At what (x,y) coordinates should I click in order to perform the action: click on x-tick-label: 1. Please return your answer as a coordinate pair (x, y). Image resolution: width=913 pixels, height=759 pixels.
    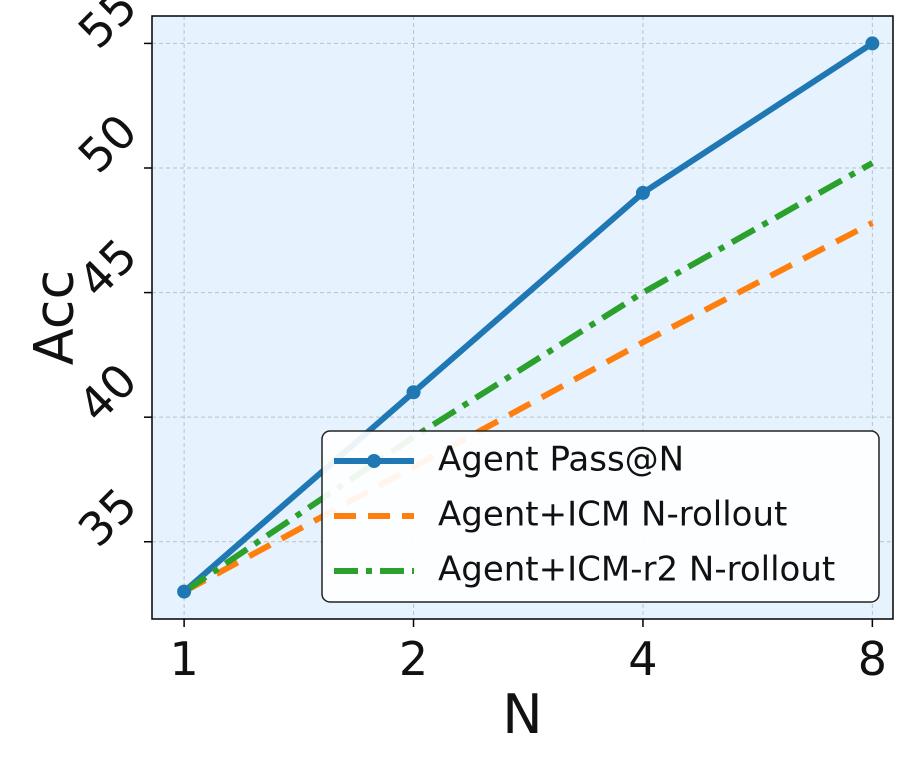
    Looking at the image, I should click on (183, 659).